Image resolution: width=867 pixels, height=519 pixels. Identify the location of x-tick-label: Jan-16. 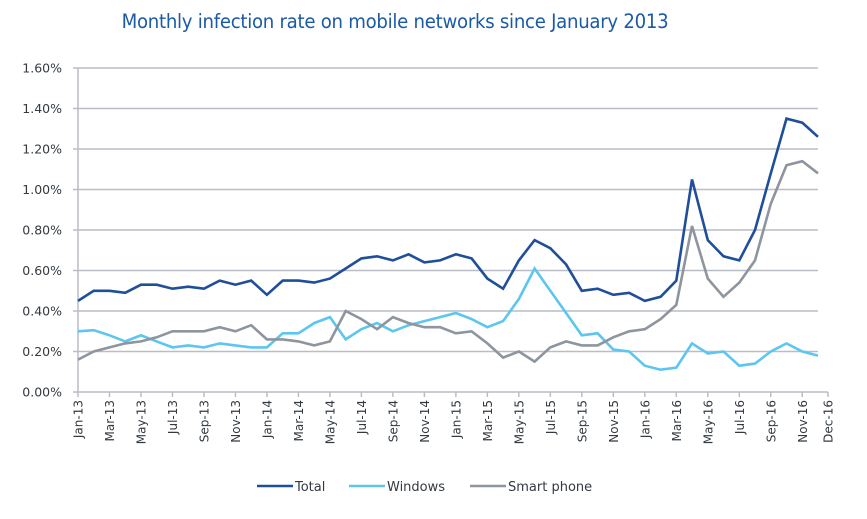
(645, 419).